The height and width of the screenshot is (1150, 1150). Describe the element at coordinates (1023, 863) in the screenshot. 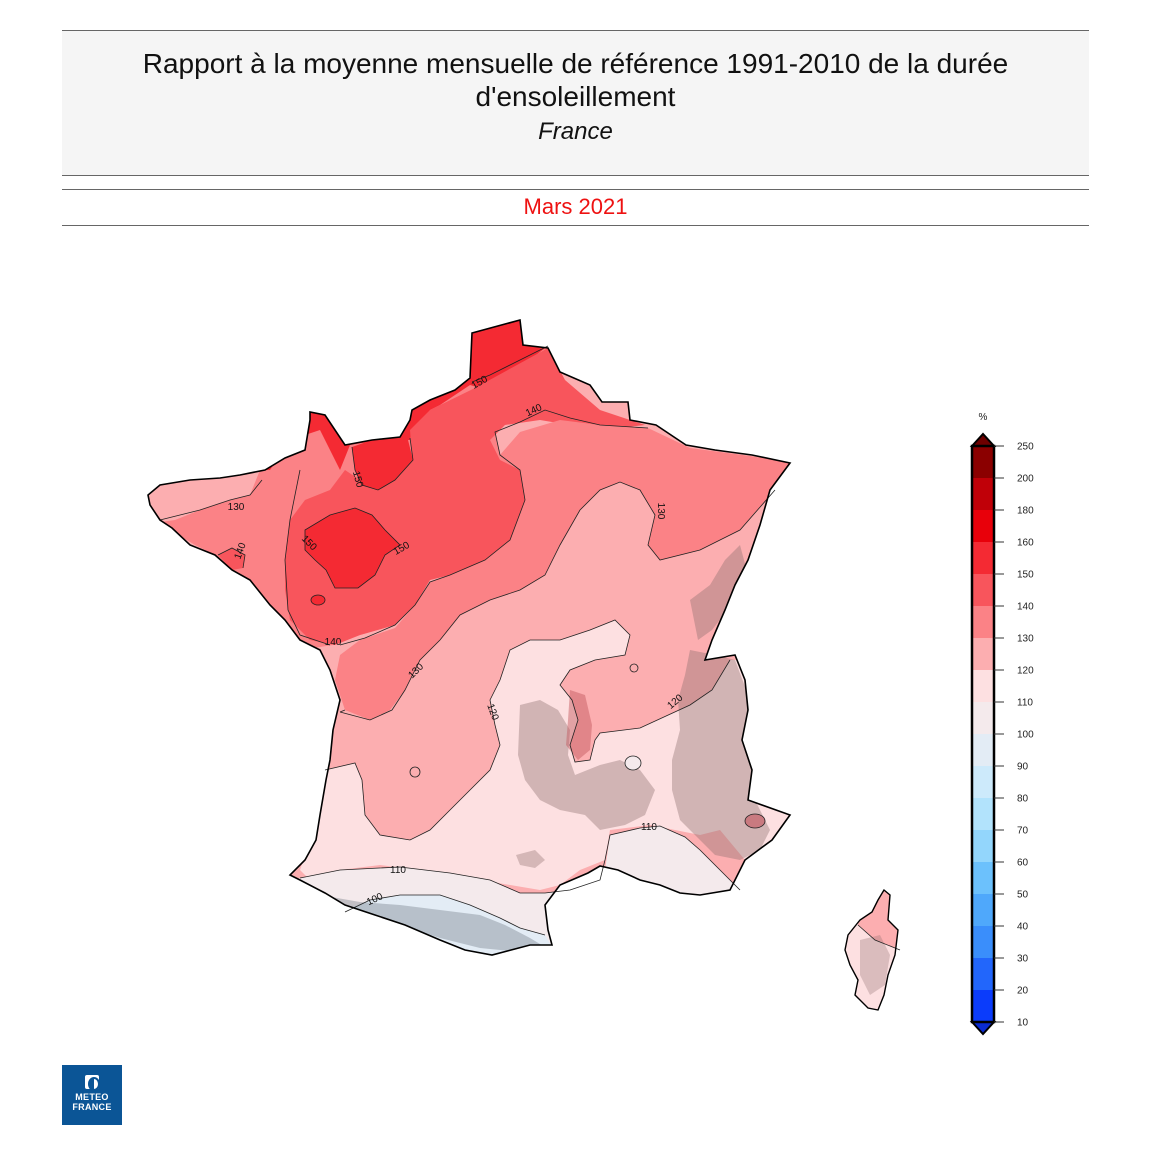

I see `colorbar-tick-label: 60` at that location.